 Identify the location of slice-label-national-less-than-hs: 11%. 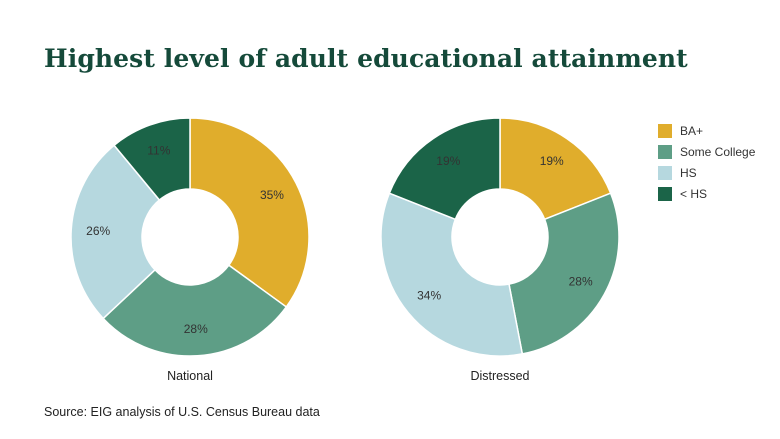
(158, 150).